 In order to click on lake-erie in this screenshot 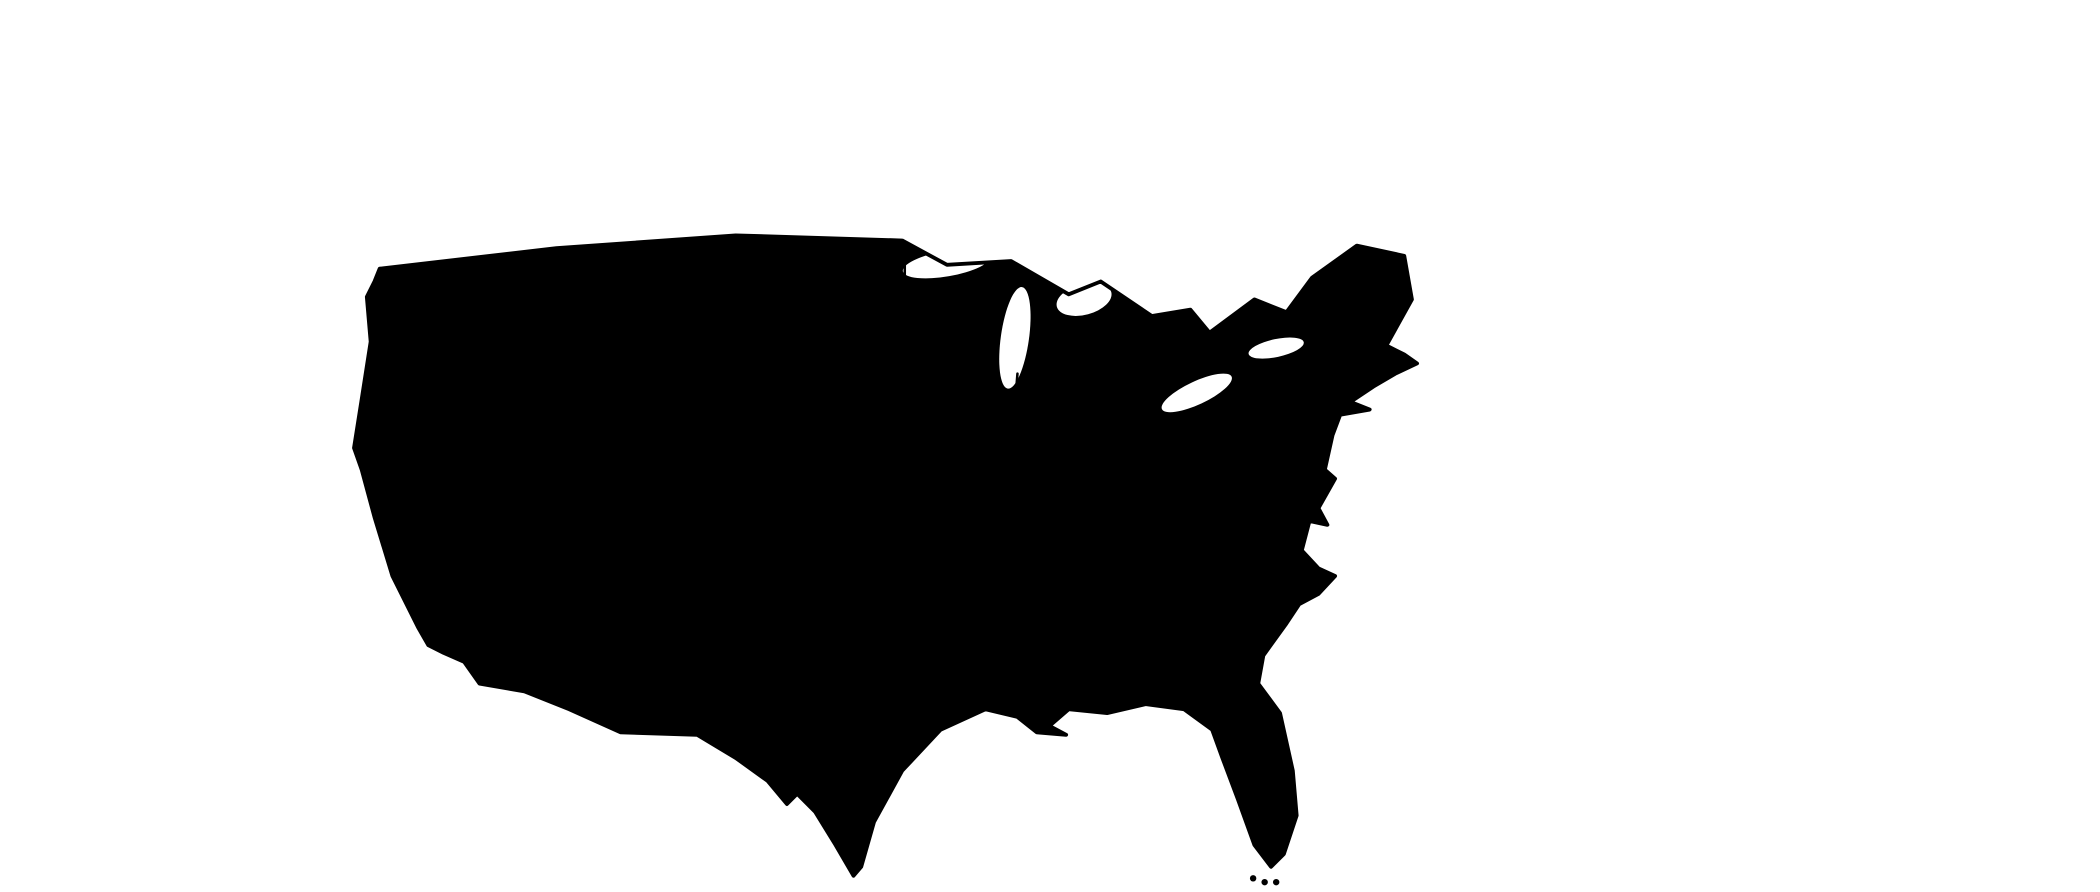, I will do `click(1196, 393)`.